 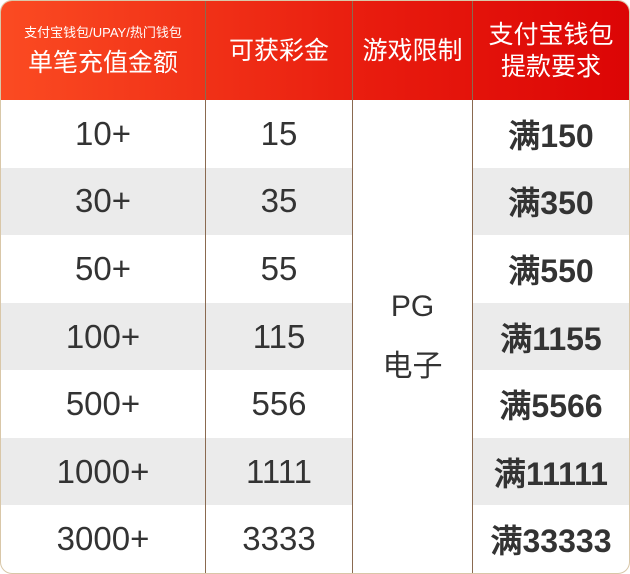 What do you see at coordinates (279, 268) in the screenshot?
I see `bonus-cell: 55` at bounding box center [279, 268].